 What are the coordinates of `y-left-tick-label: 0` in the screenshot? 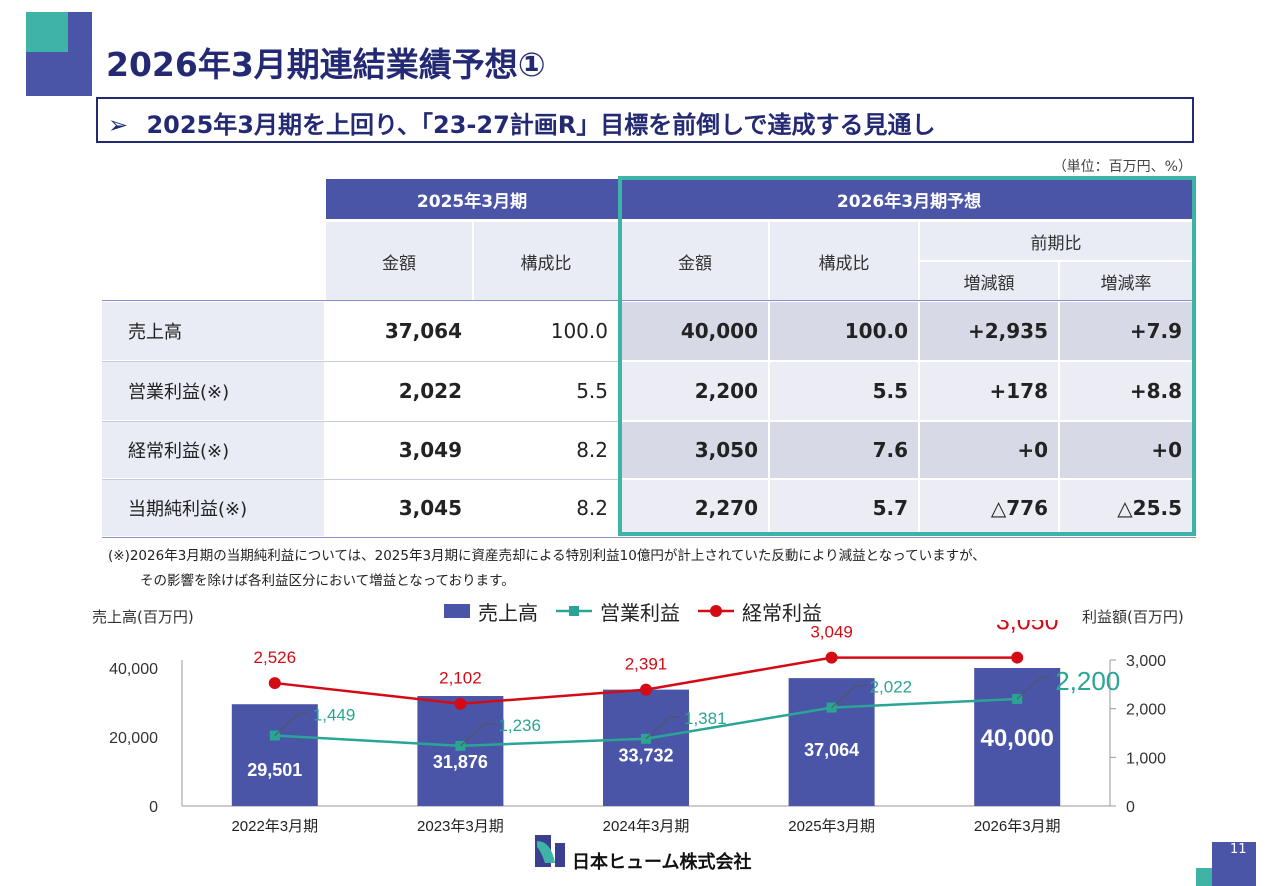 It's located at (153, 807).